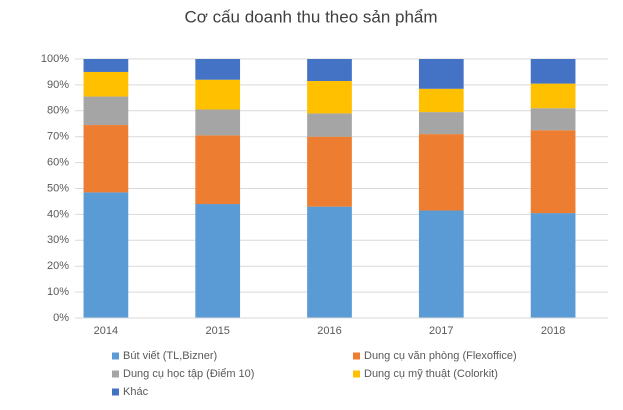 This screenshot has height=410, width=623. I want to click on legend-label: Bút viết (TL,Bizner), so click(170, 356).